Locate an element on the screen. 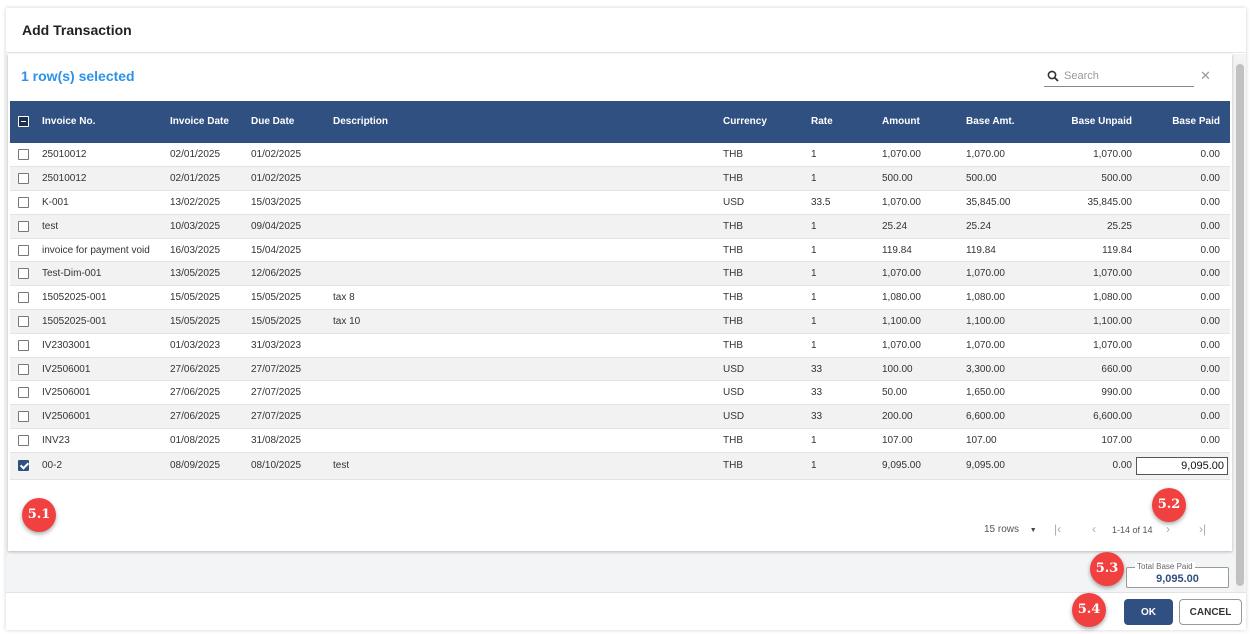 This screenshot has width=1250, height=634. cell-base-paid is located at coordinates (1182, 465).